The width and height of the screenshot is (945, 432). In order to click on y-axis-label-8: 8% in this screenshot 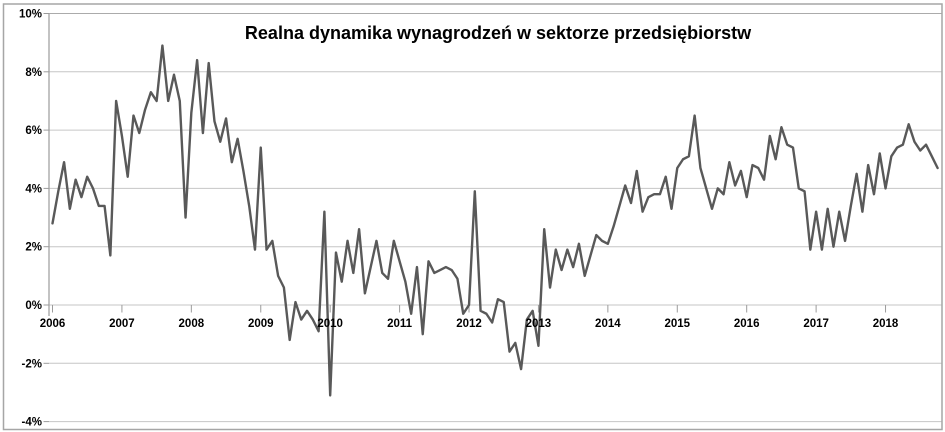, I will do `click(33, 73)`.